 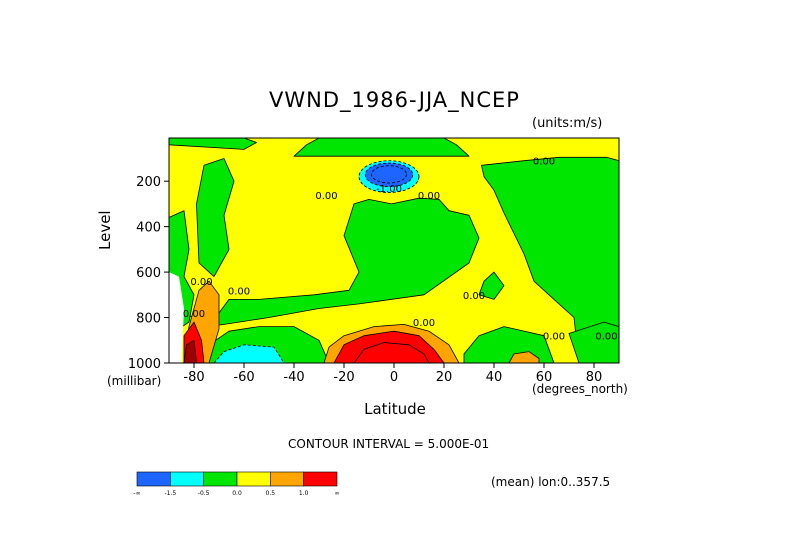 What do you see at coordinates (176, 317) in the screenshot?
I see `missing-data-region` at bounding box center [176, 317].